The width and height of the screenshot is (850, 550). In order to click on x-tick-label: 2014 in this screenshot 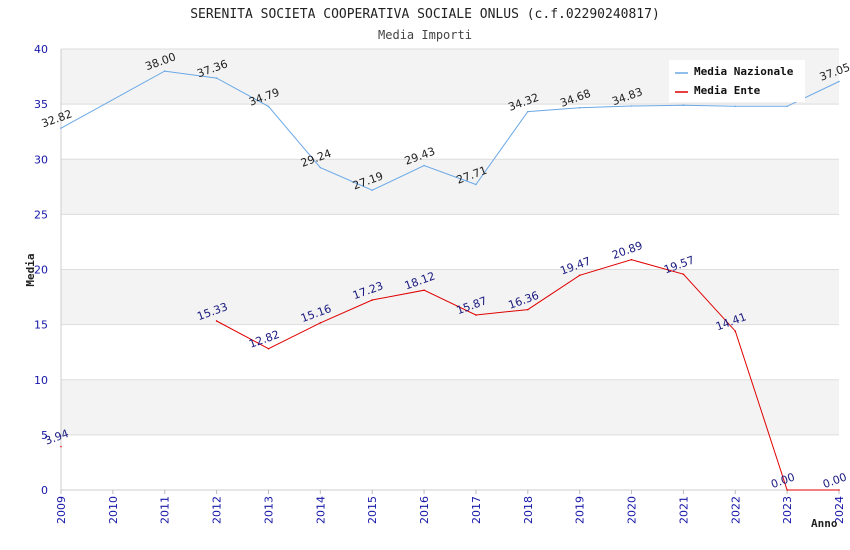, I will do `click(320, 510)`.